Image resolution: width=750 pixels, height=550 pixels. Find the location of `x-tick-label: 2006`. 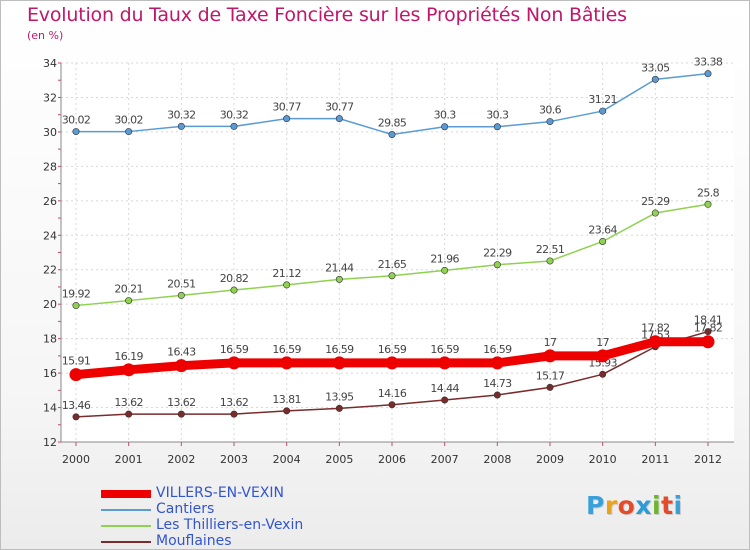

x-tick-label: 2006 is located at coordinates (392, 459).